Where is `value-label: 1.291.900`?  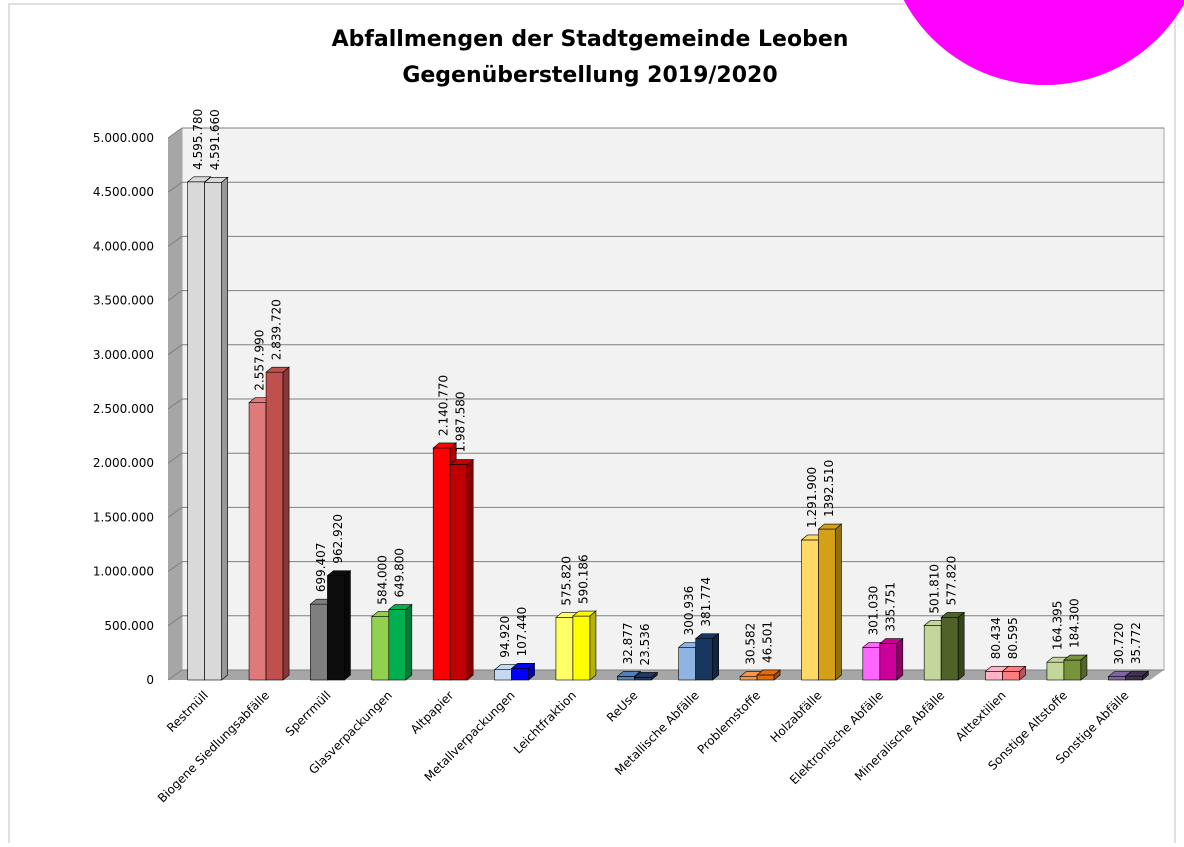 value-label: 1.291.900 is located at coordinates (812, 497).